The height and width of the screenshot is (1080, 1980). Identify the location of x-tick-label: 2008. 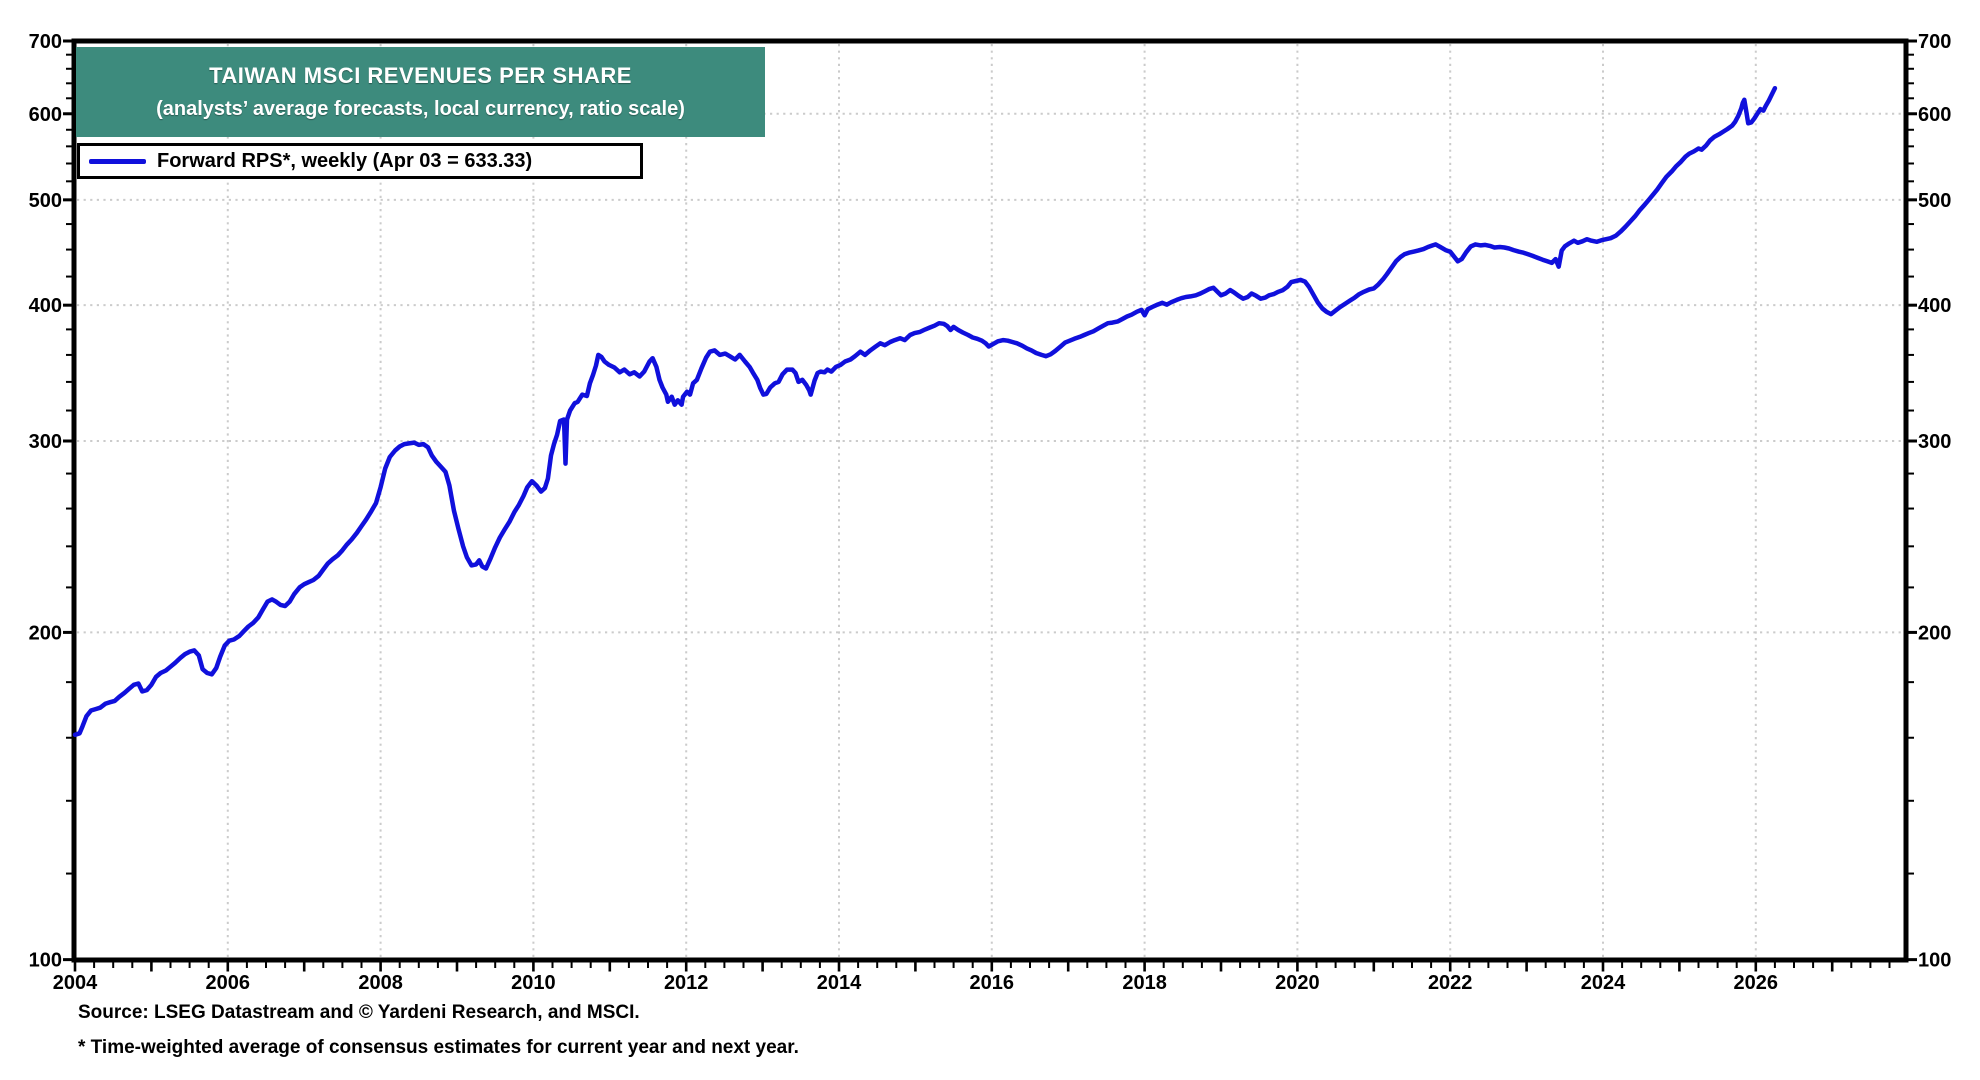
(380, 983).